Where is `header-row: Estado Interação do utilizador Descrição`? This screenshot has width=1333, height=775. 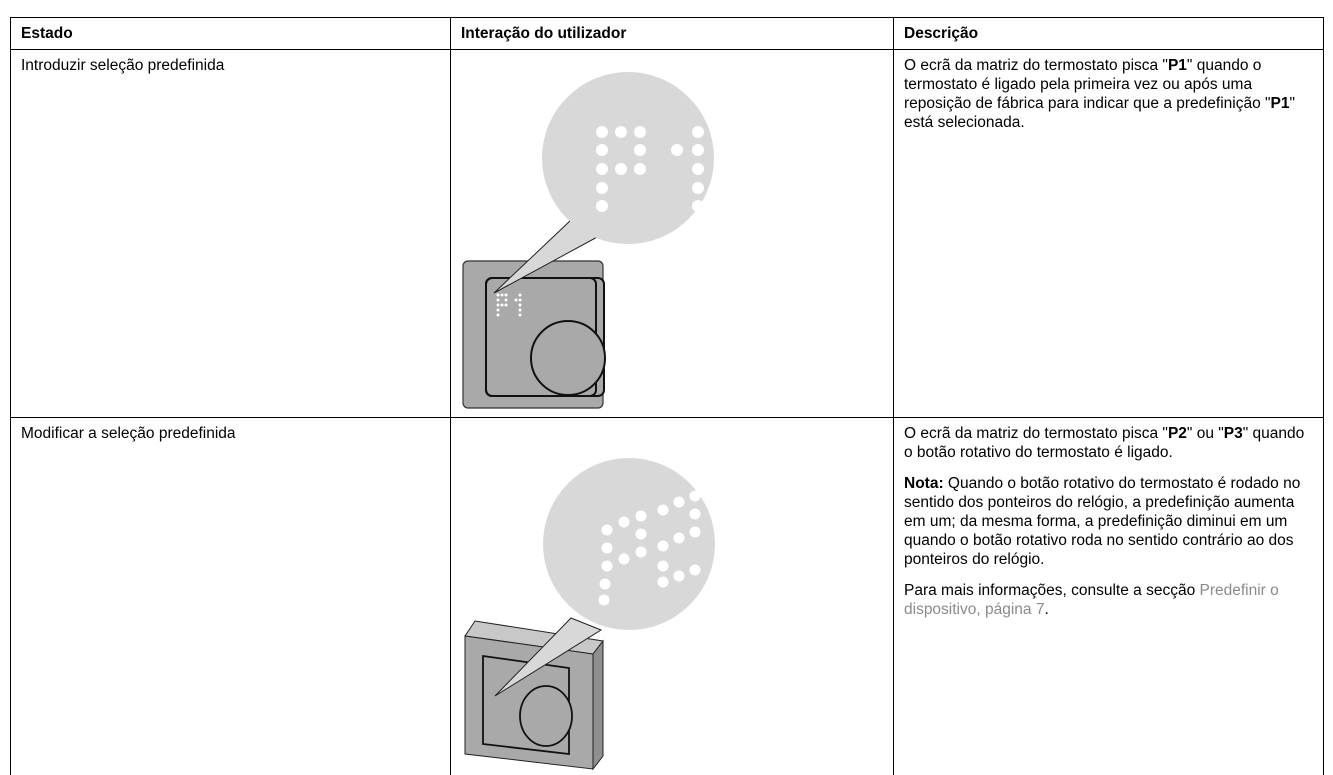 header-row: Estado Interação do utilizador Descrição is located at coordinates (667, 34).